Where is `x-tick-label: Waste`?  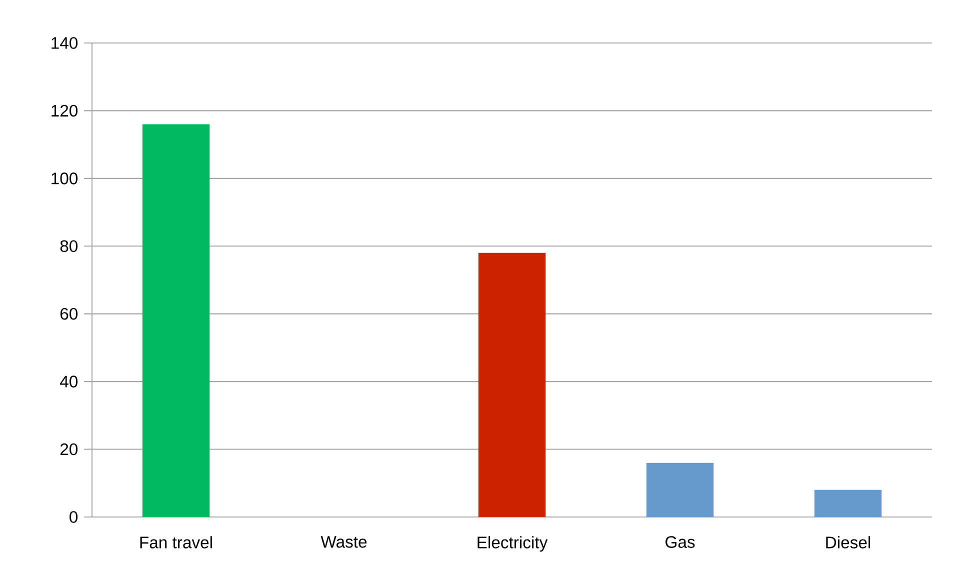
x-tick-label: Waste is located at coordinates (343, 542).